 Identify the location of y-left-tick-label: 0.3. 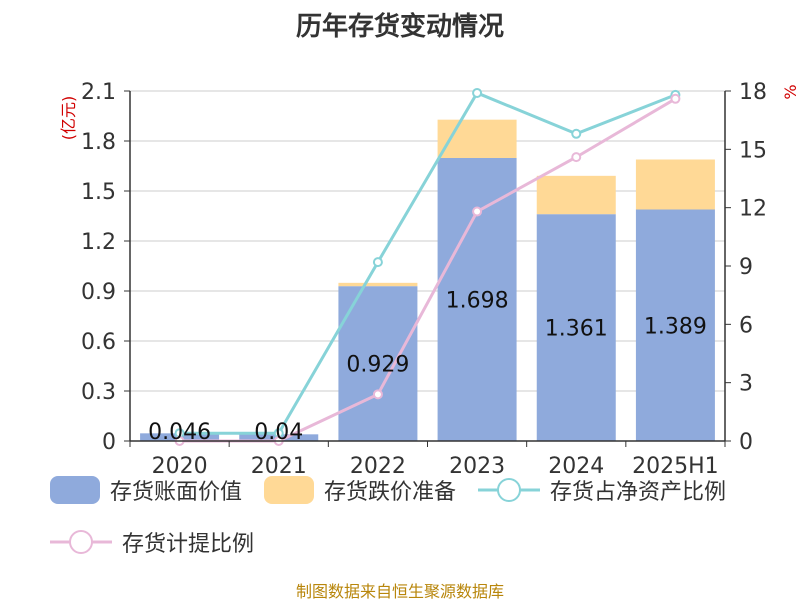
(98, 392).